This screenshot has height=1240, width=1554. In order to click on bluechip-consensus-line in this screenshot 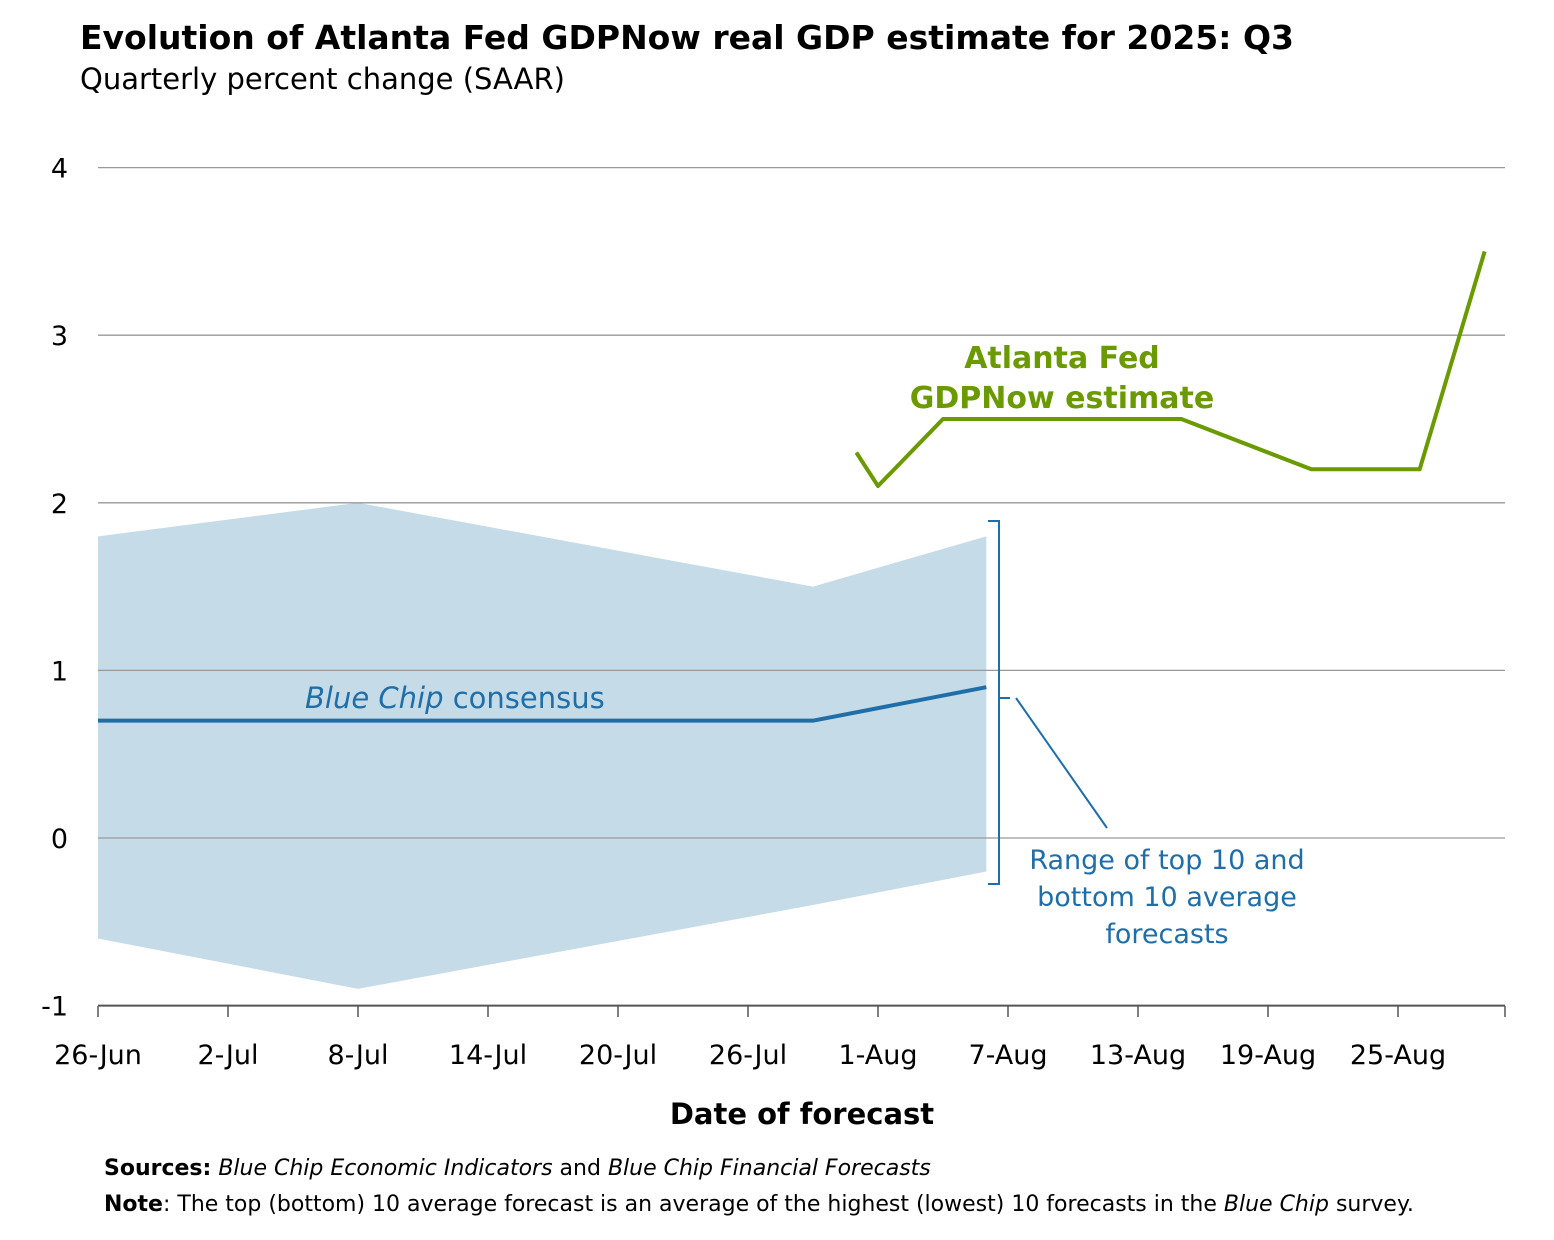, I will do `click(542, 704)`.